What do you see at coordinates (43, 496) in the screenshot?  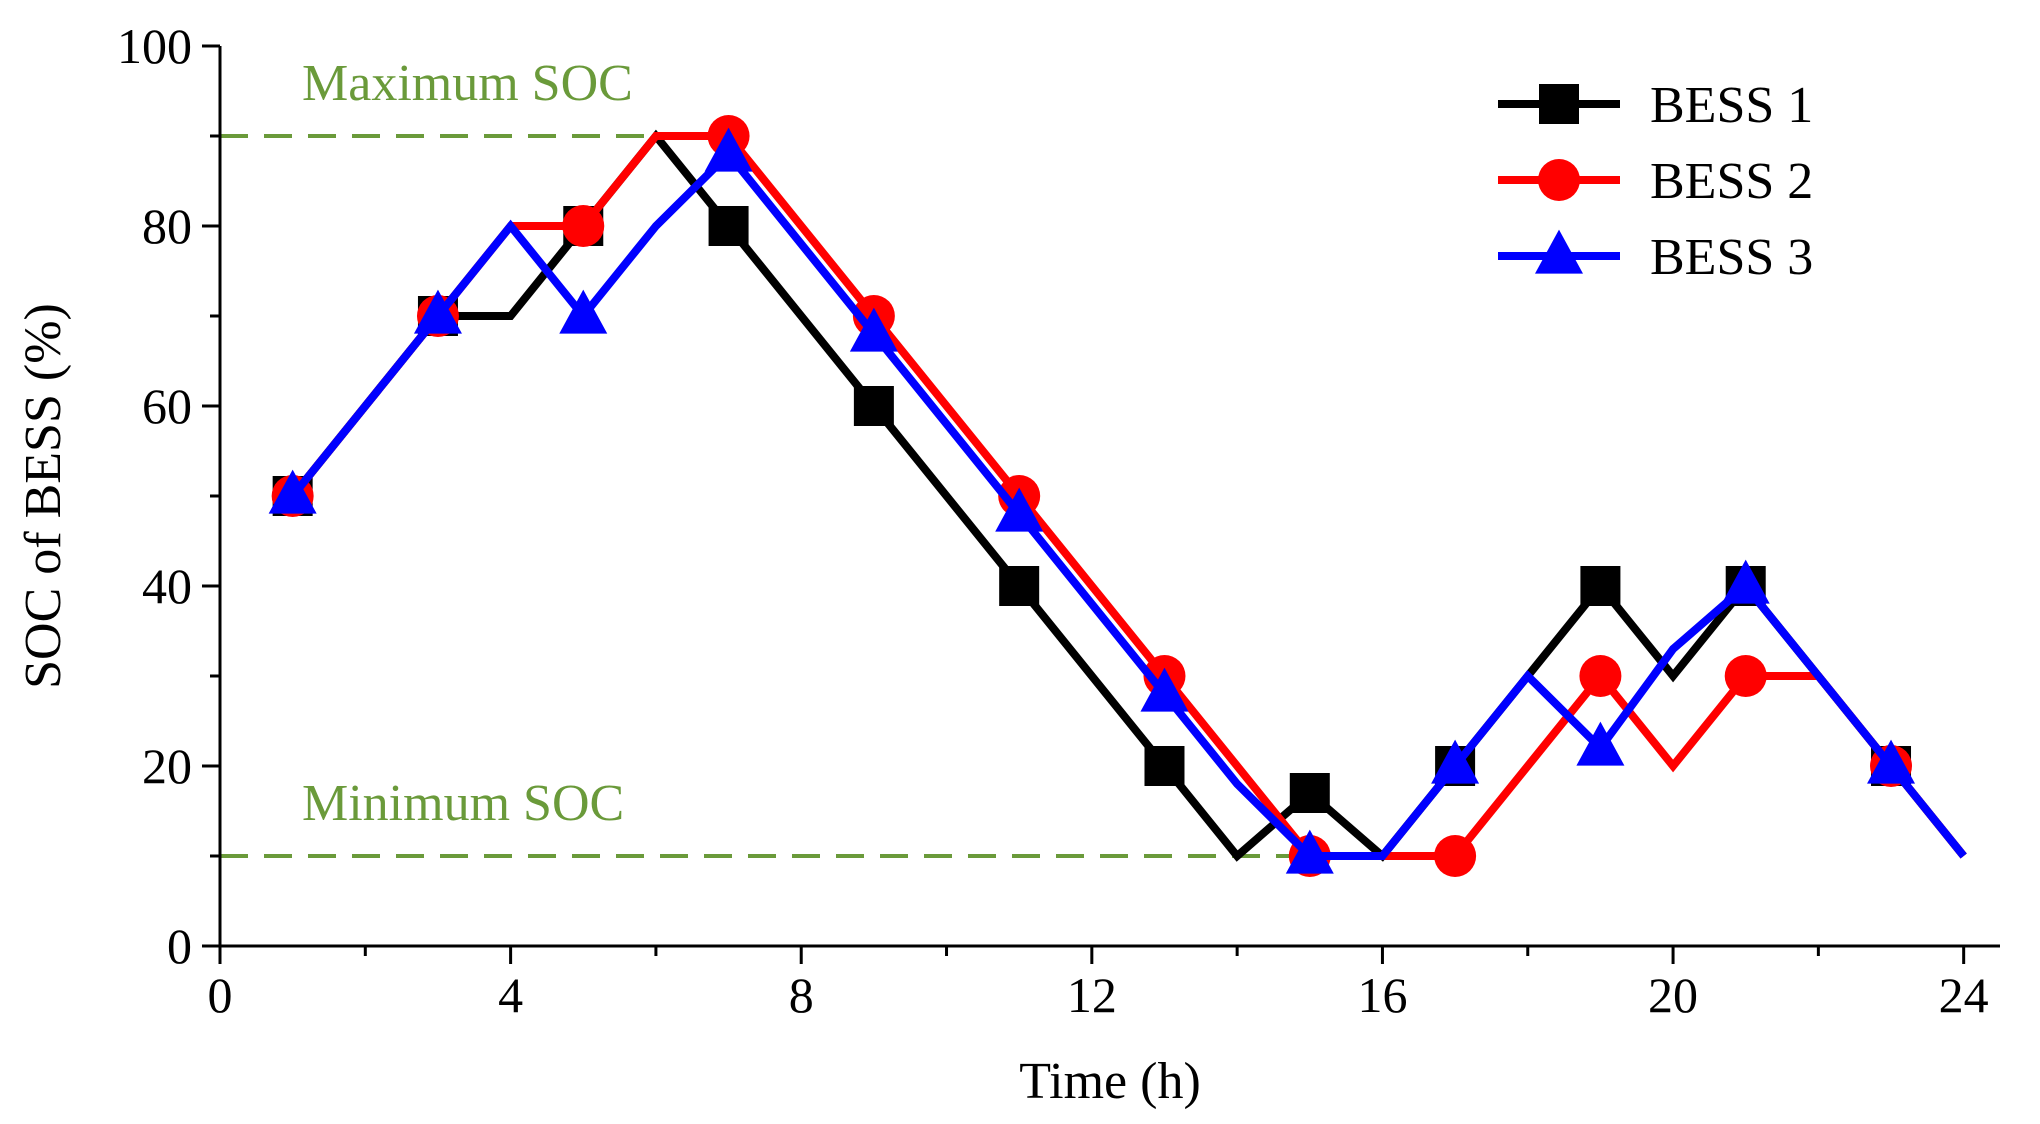 I see `y-axis-title: SOC of BESS (%)` at bounding box center [43, 496].